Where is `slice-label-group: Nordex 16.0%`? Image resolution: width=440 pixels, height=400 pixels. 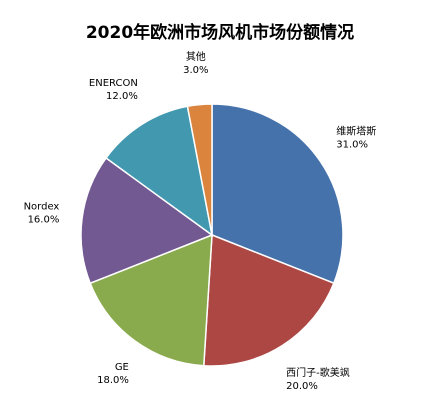 slice-label-group: Nordex 16.0% is located at coordinates (42, 213).